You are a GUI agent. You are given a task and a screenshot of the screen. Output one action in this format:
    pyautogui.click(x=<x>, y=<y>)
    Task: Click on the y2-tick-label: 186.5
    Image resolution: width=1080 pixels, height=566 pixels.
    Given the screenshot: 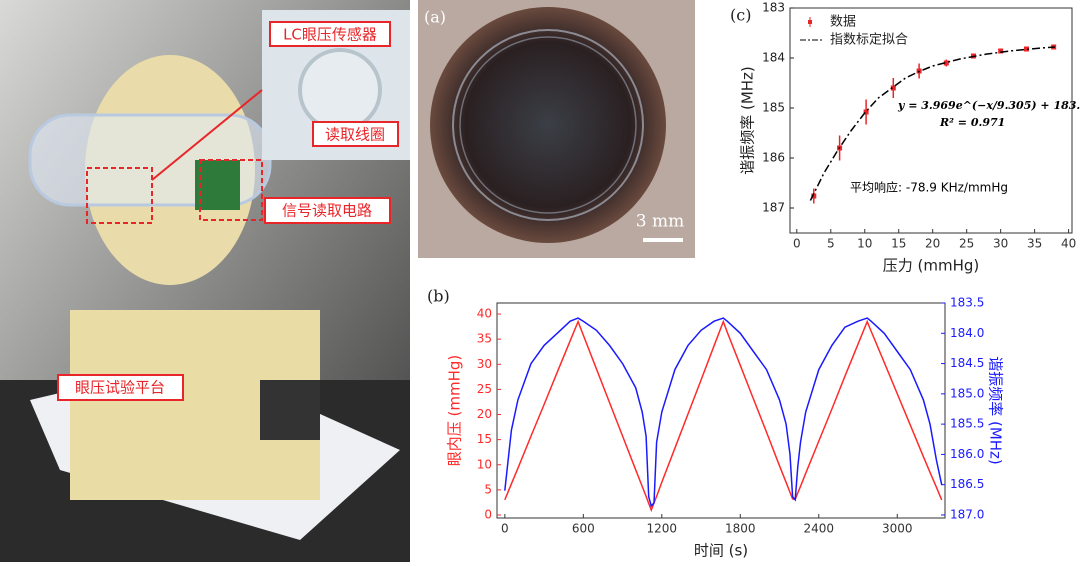 What is the action you would take?
    pyautogui.click(x=967, y=484)
    